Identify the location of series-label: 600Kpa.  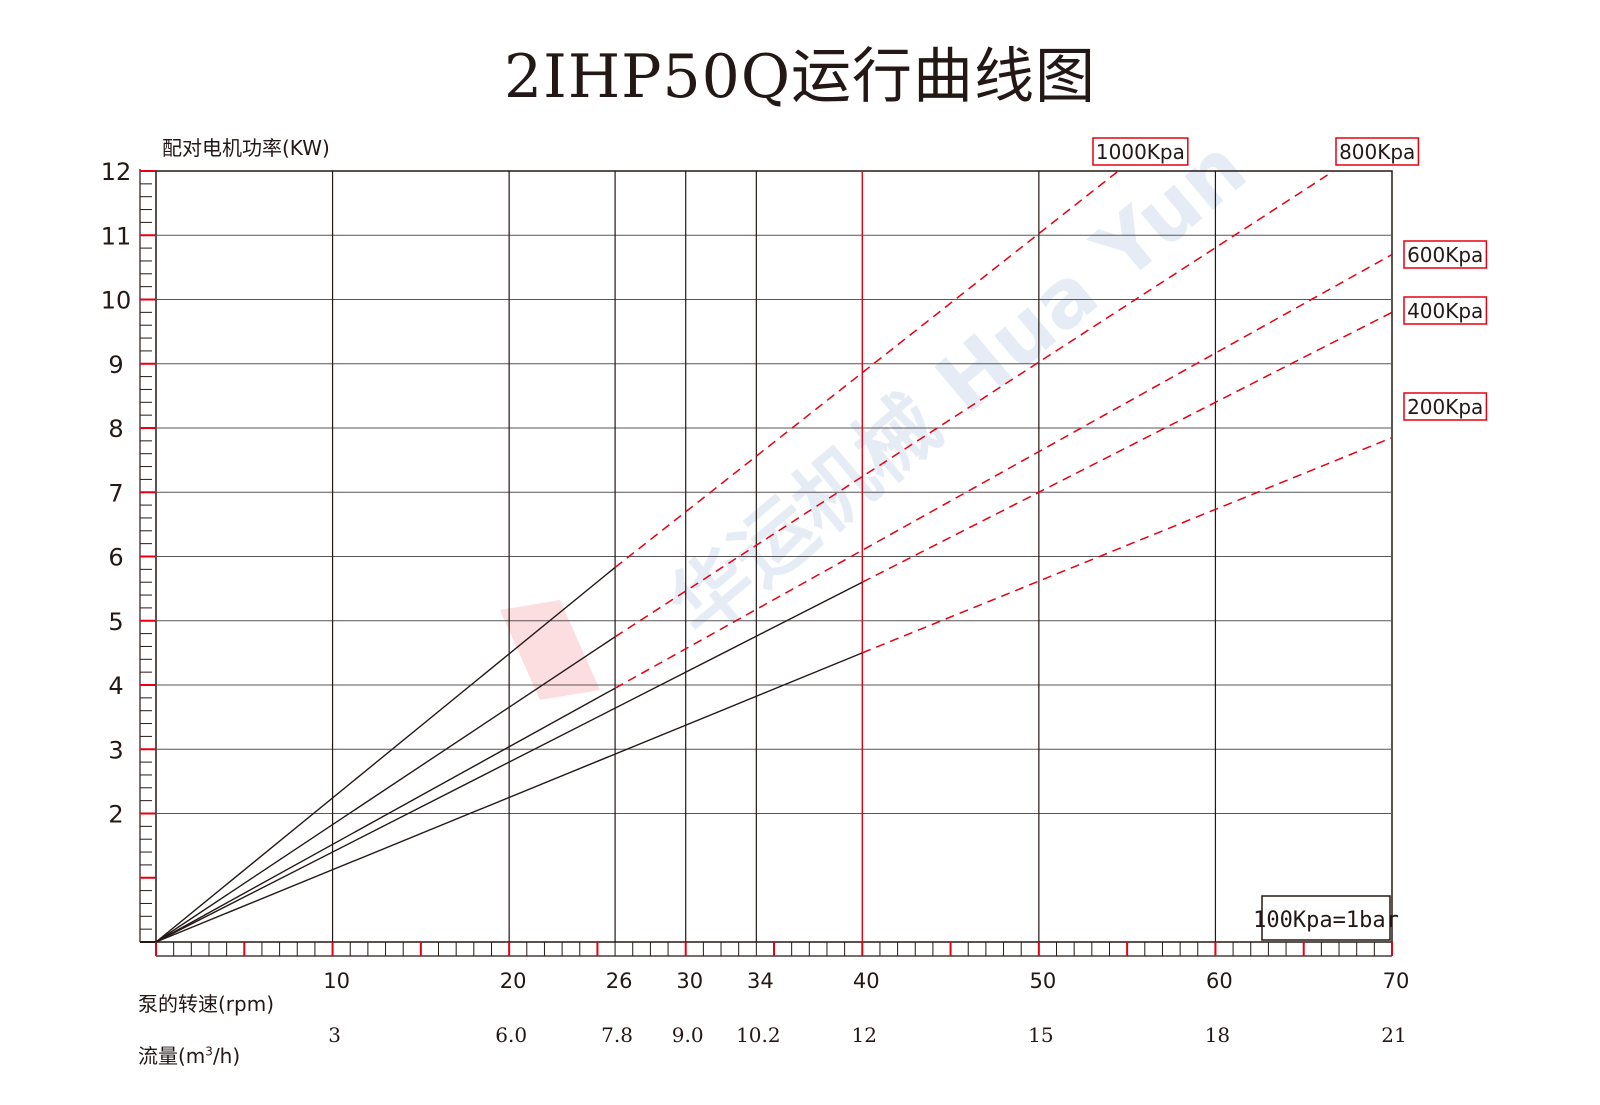
(1445, 255).